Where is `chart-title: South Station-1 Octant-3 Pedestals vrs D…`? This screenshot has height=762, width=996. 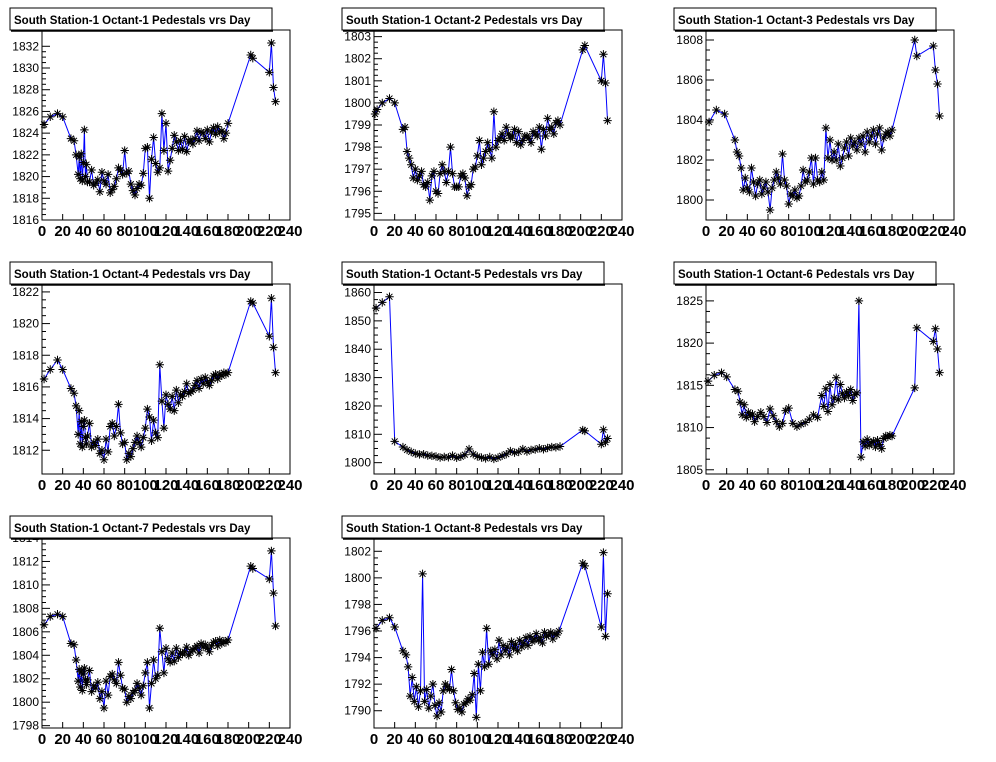 chart-title: South Station-1 Octant-3 Pedestals vrs D… is located at coordinates (796, 21).